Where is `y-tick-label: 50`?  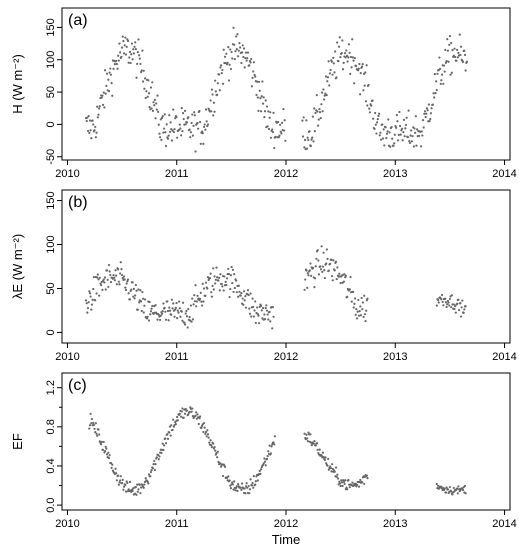
y-tick-label: 50 is located at coordinates (51, 92).